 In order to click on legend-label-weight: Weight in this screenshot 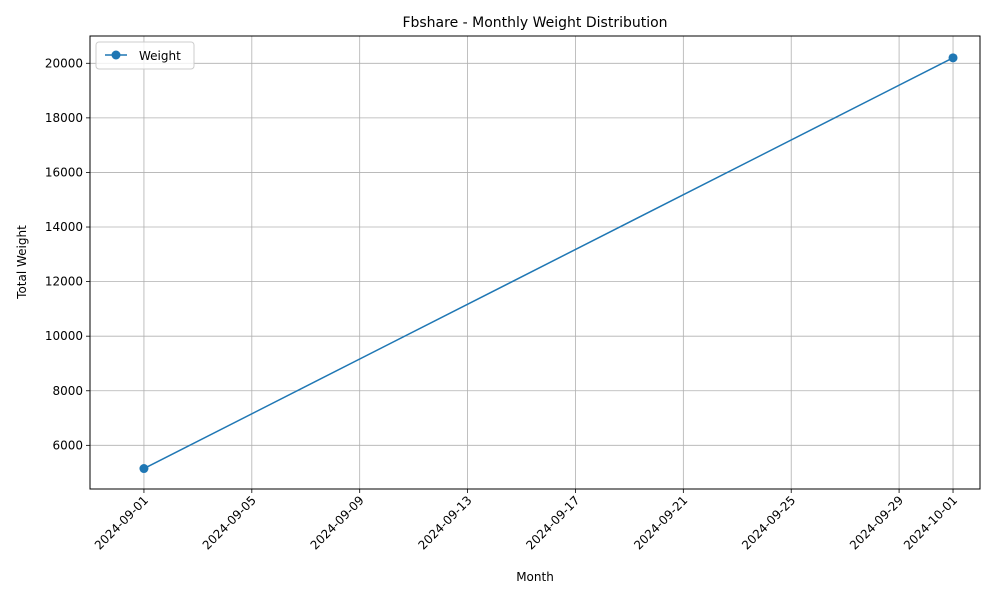, I will do `click(160, 56)`.